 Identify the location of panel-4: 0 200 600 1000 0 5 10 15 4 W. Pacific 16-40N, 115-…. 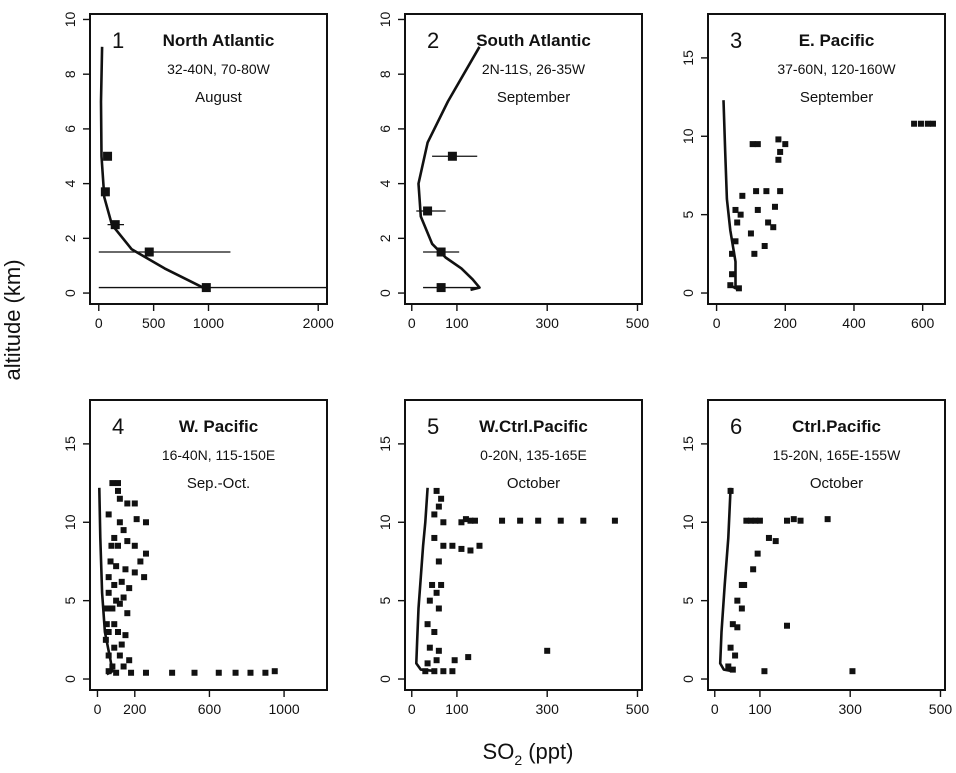
(195, 558).